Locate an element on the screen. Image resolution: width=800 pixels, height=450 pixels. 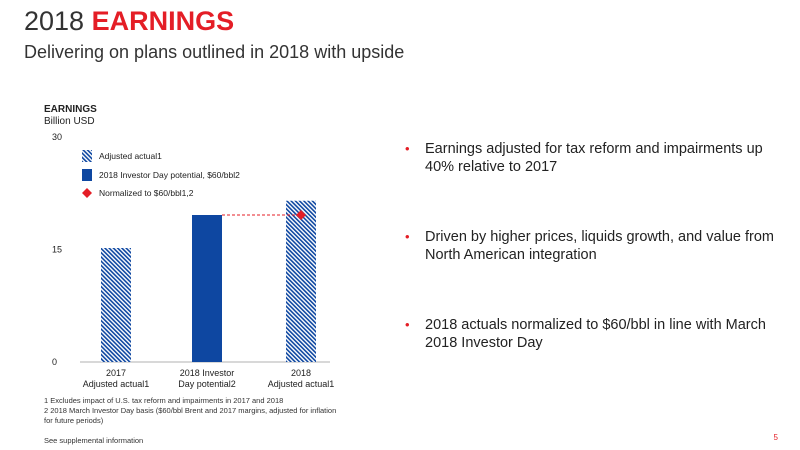
x-tick-label: 2018 is located at coordinates (301, 373).